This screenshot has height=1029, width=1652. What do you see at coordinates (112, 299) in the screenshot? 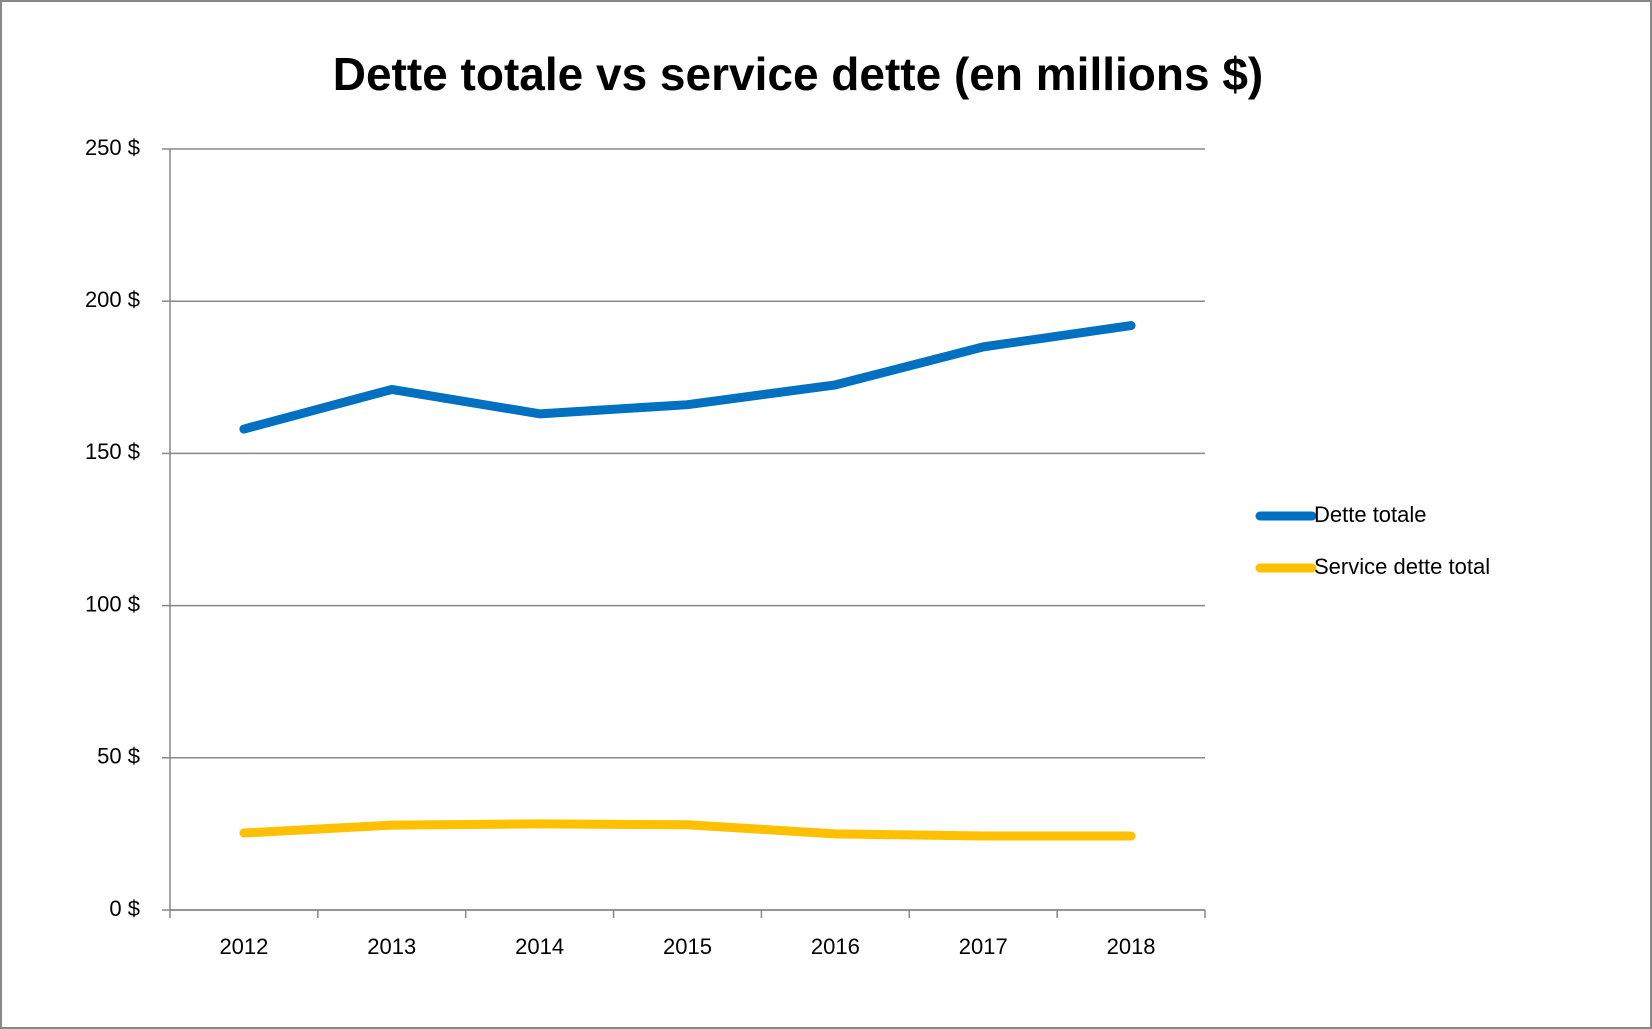
I see `y-tick-label: 200 $` at bounding box center [112, 299].